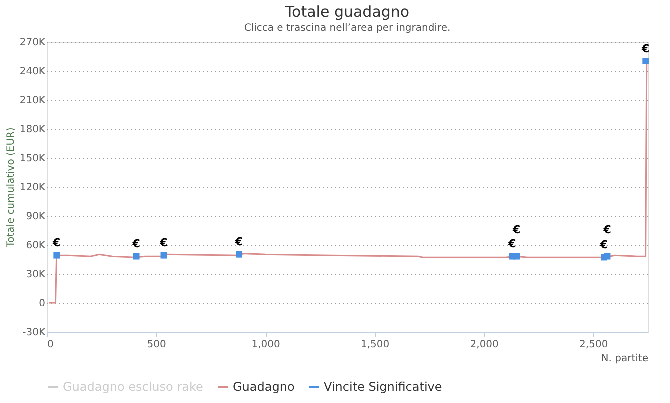 The image size is (670, 403). What do you see at coordinates (33, 188) in the screenshot?
I see `y-tick-label: 120K` at bounding box center [33, 188].